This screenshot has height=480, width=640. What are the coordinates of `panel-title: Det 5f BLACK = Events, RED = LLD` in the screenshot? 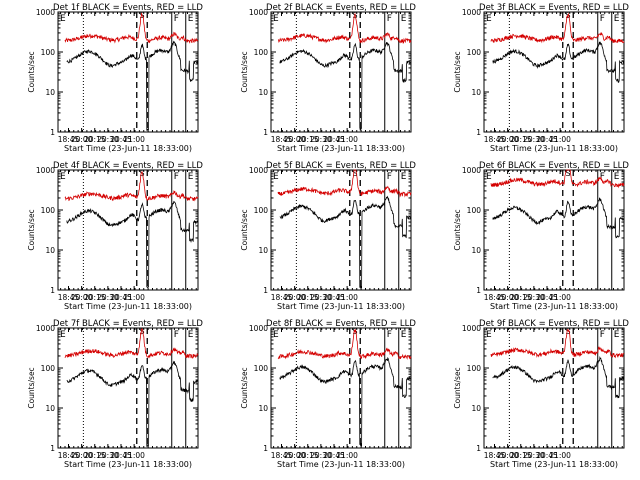 It's located at (341, 166).